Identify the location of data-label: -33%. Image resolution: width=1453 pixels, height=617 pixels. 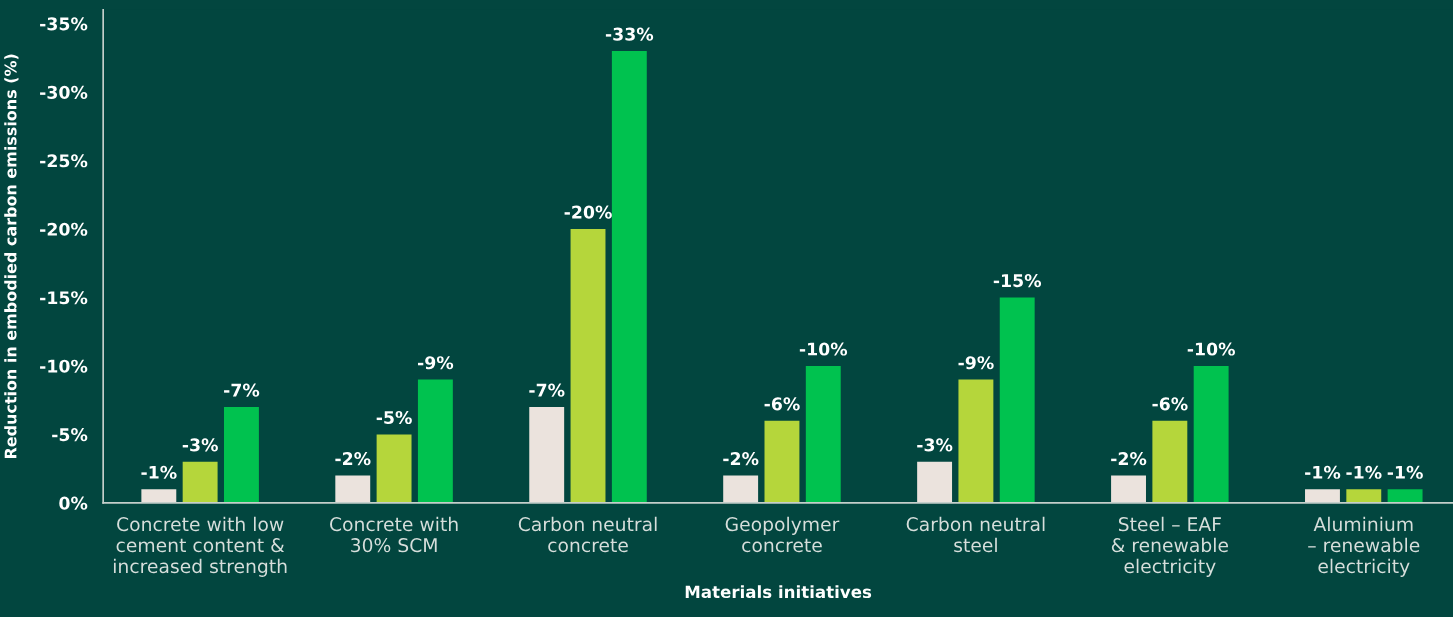
(629, 34).